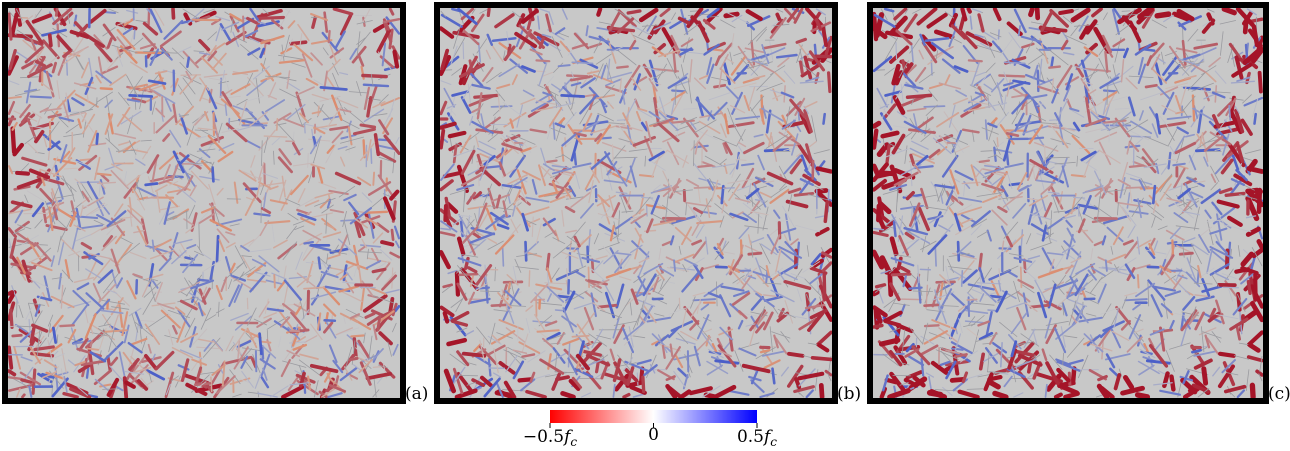  What do you see at coordinates (653, 416) in the screenshot?
I see `colorbar` at bounding box center [653, 416].